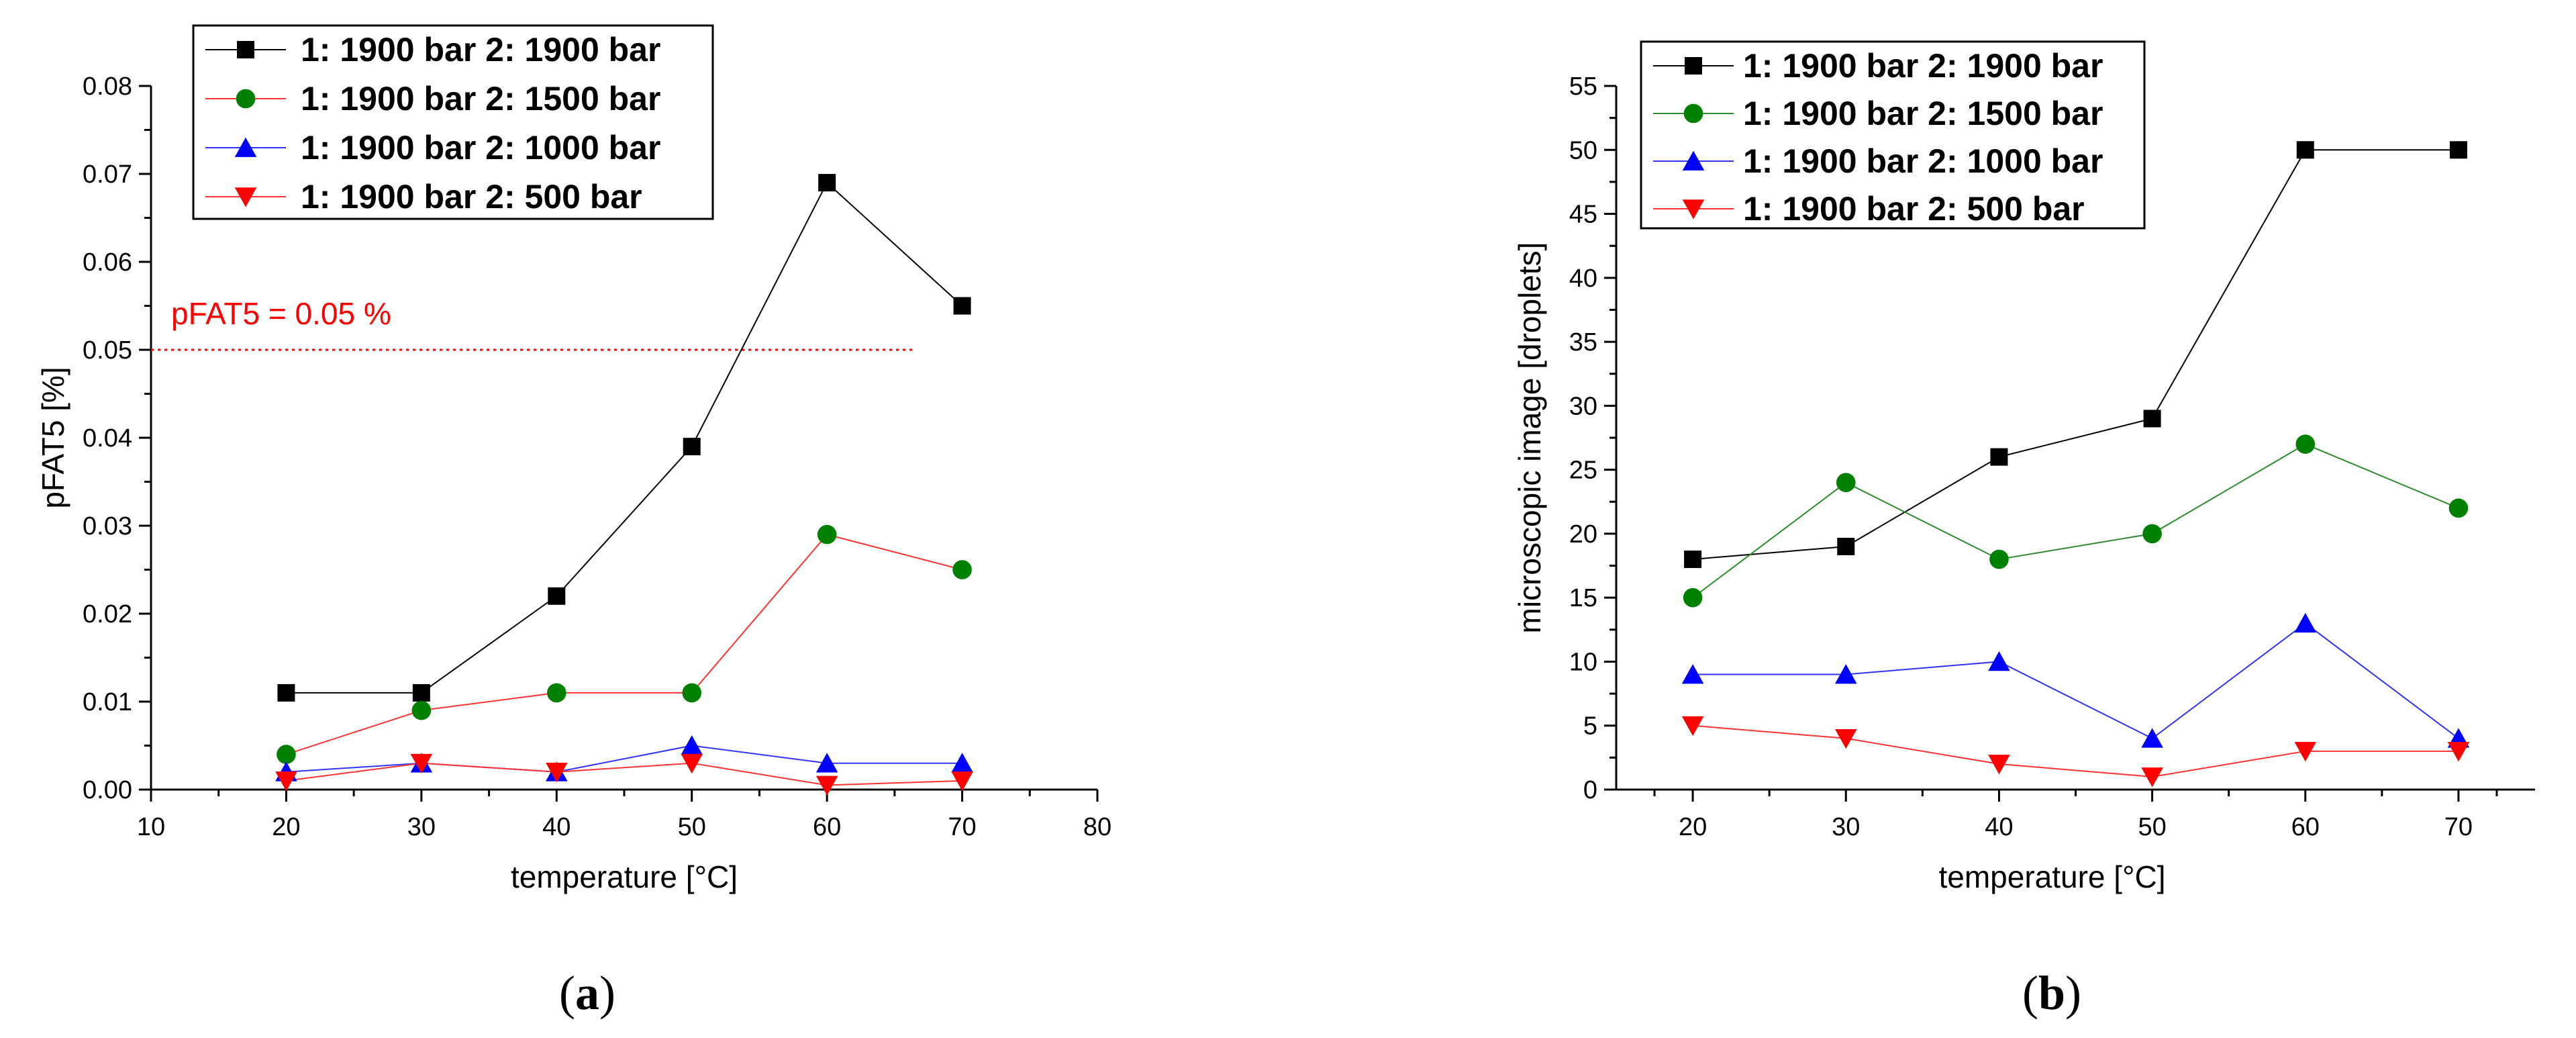  Describe the element at coordinates (151, 827) in the screenshot. I see `chart-a-x-tick-label: 10` at that location.